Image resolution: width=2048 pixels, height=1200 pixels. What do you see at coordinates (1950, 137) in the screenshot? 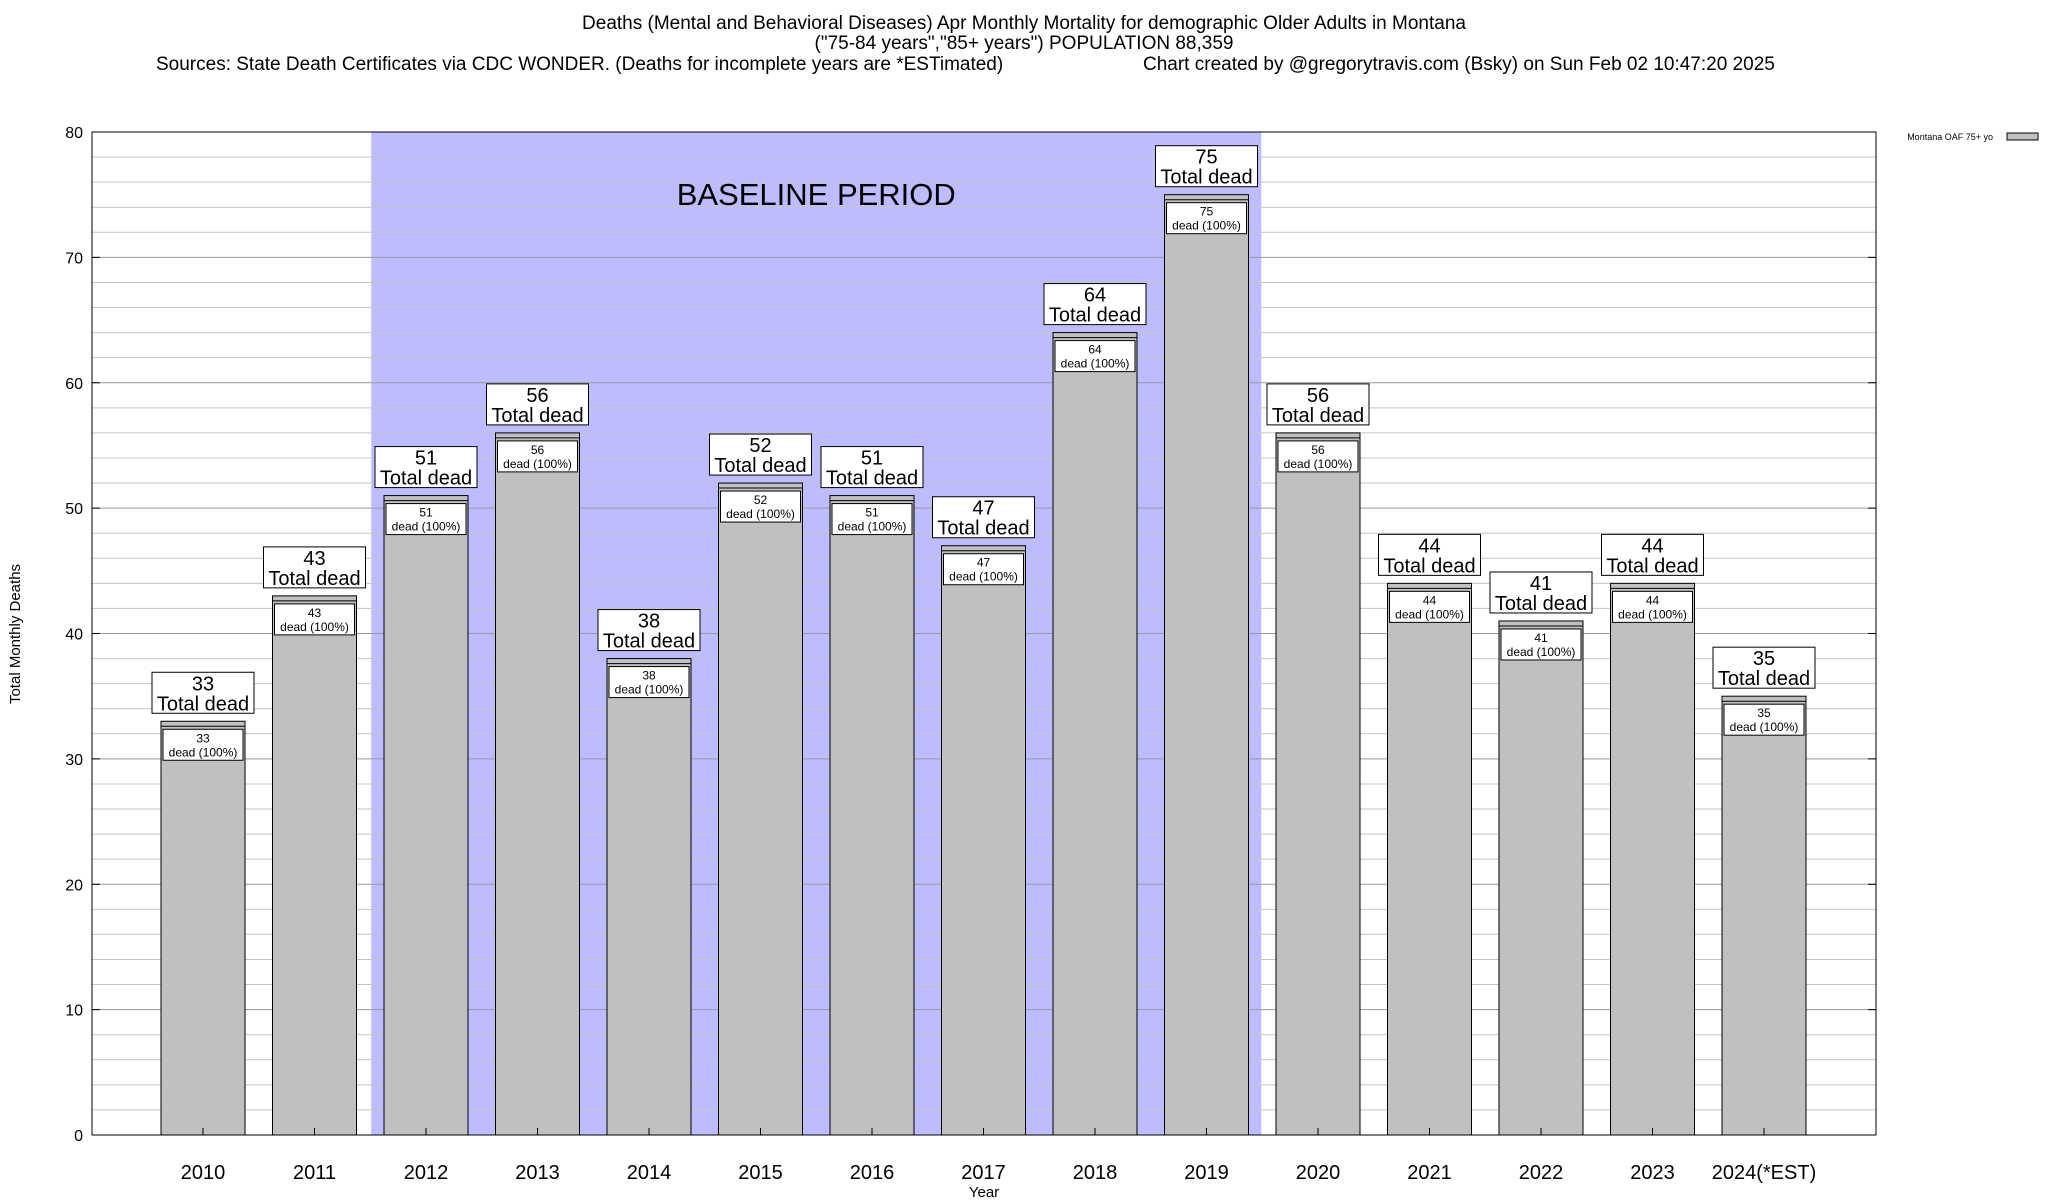
I see `legend-label: Montana OAF 75+ yo` at bounding box center [1950, 137].